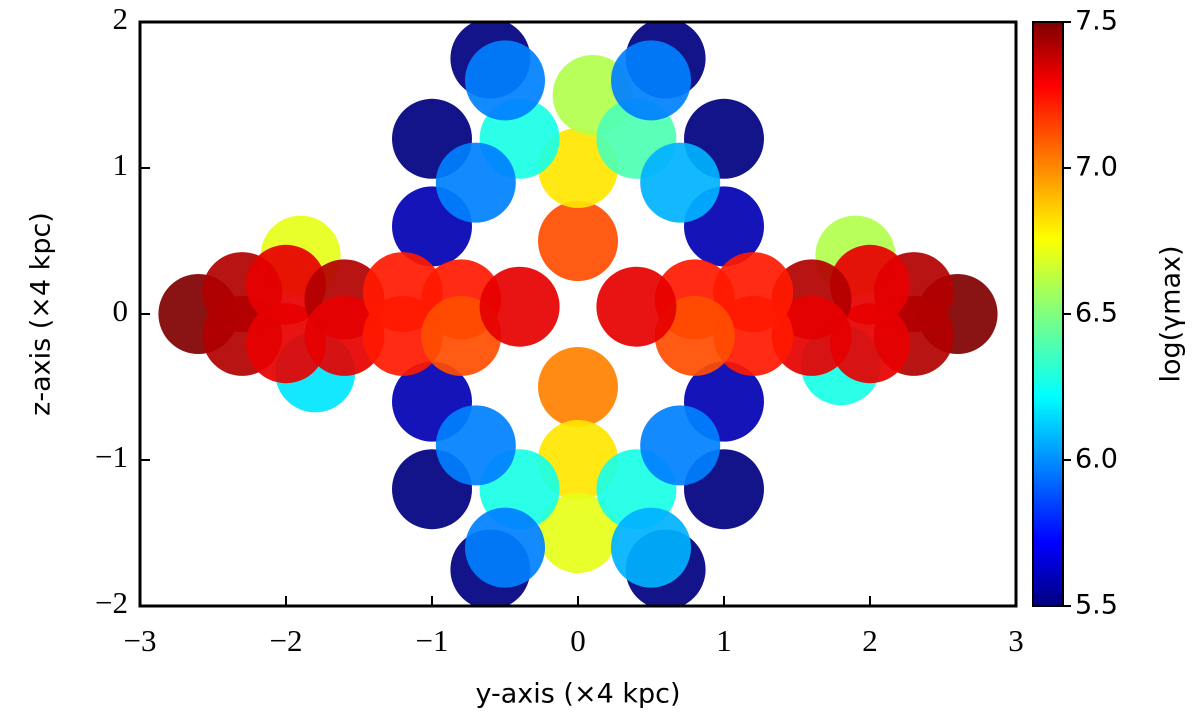 The height and width of the screenshot is (724, 1200). I want to click on x-axis-label: y-axis (×4 kpc), so click(578, 694).